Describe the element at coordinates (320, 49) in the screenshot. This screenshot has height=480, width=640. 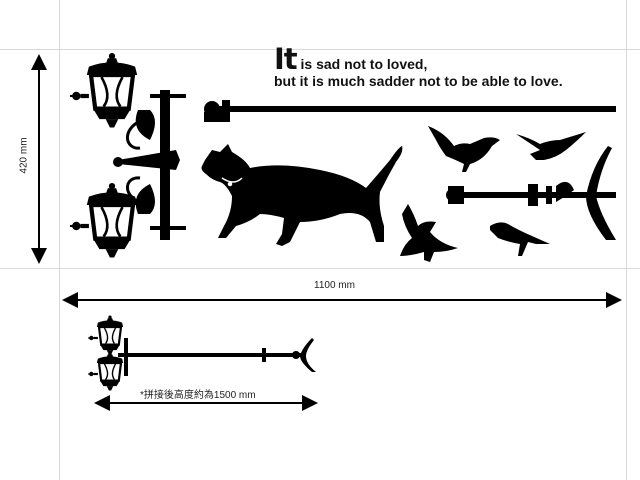
I see `guide-line-top` at that location.